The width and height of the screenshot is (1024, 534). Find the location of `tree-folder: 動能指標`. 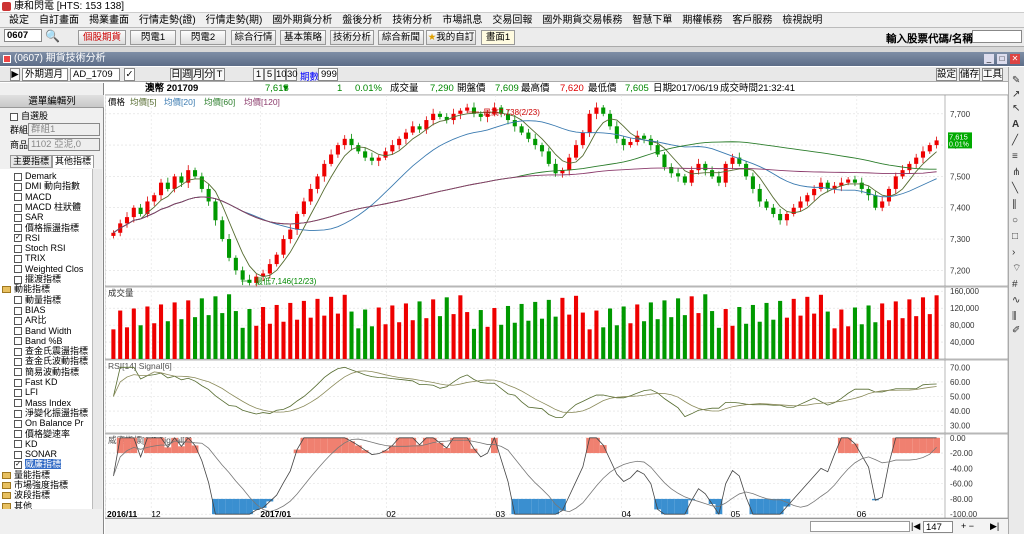

tree-folder: 動能指標 is located at coordinates (26, 289).